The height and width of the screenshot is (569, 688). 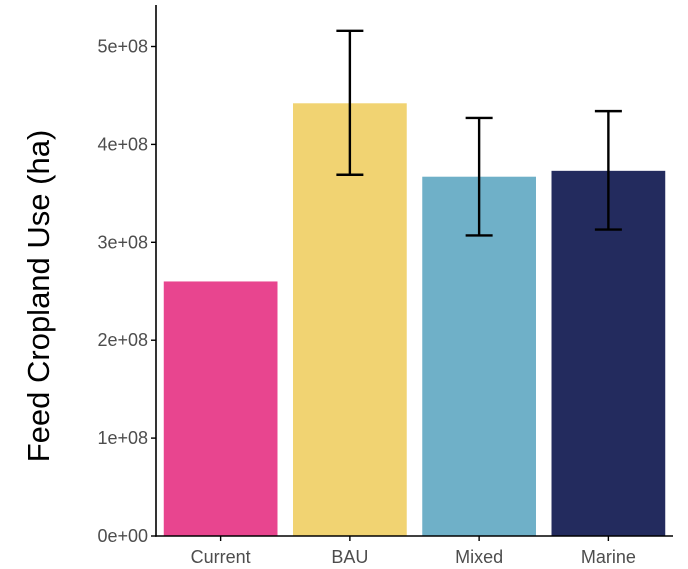 I want to click on bar-marine, so click(x=608, y=353).